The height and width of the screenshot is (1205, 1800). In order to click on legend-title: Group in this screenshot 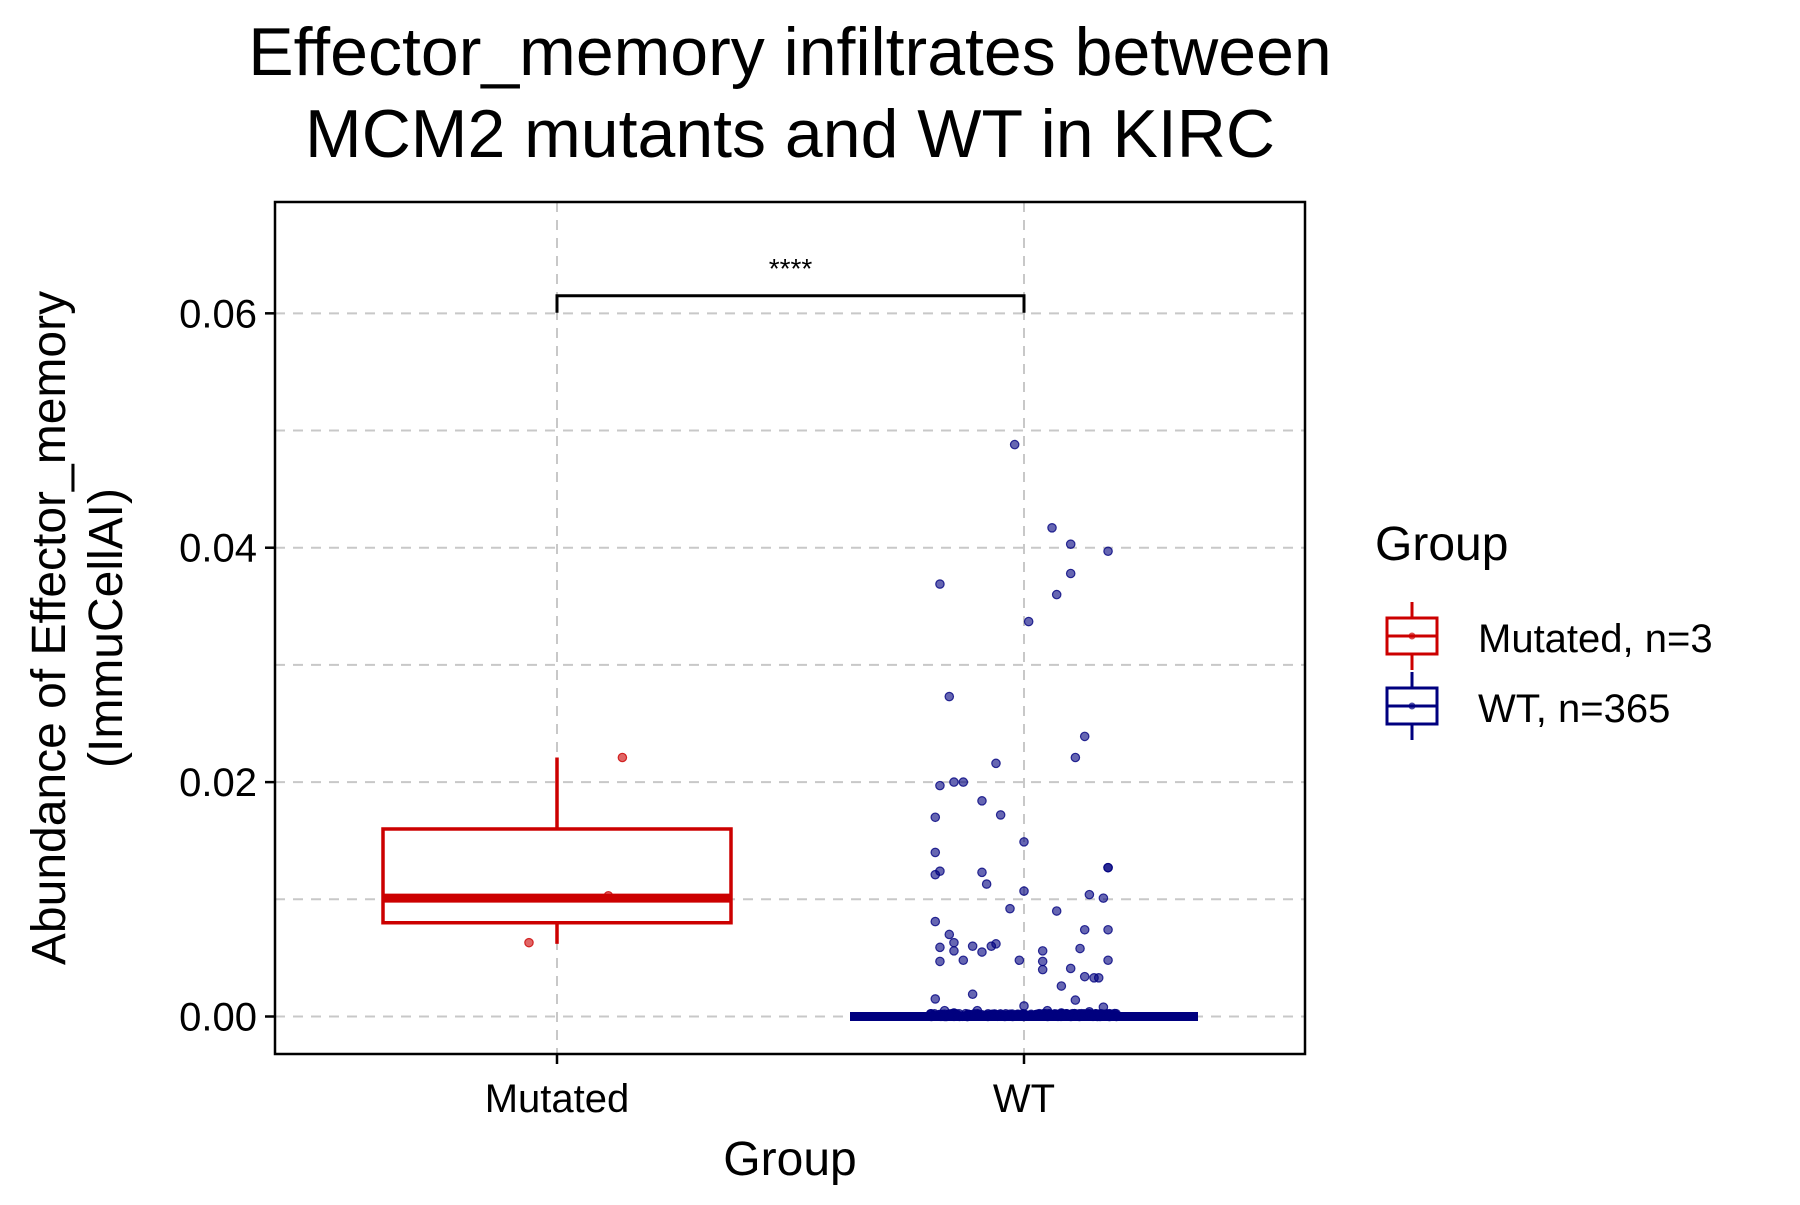, I will do `click(1441, 544)`.